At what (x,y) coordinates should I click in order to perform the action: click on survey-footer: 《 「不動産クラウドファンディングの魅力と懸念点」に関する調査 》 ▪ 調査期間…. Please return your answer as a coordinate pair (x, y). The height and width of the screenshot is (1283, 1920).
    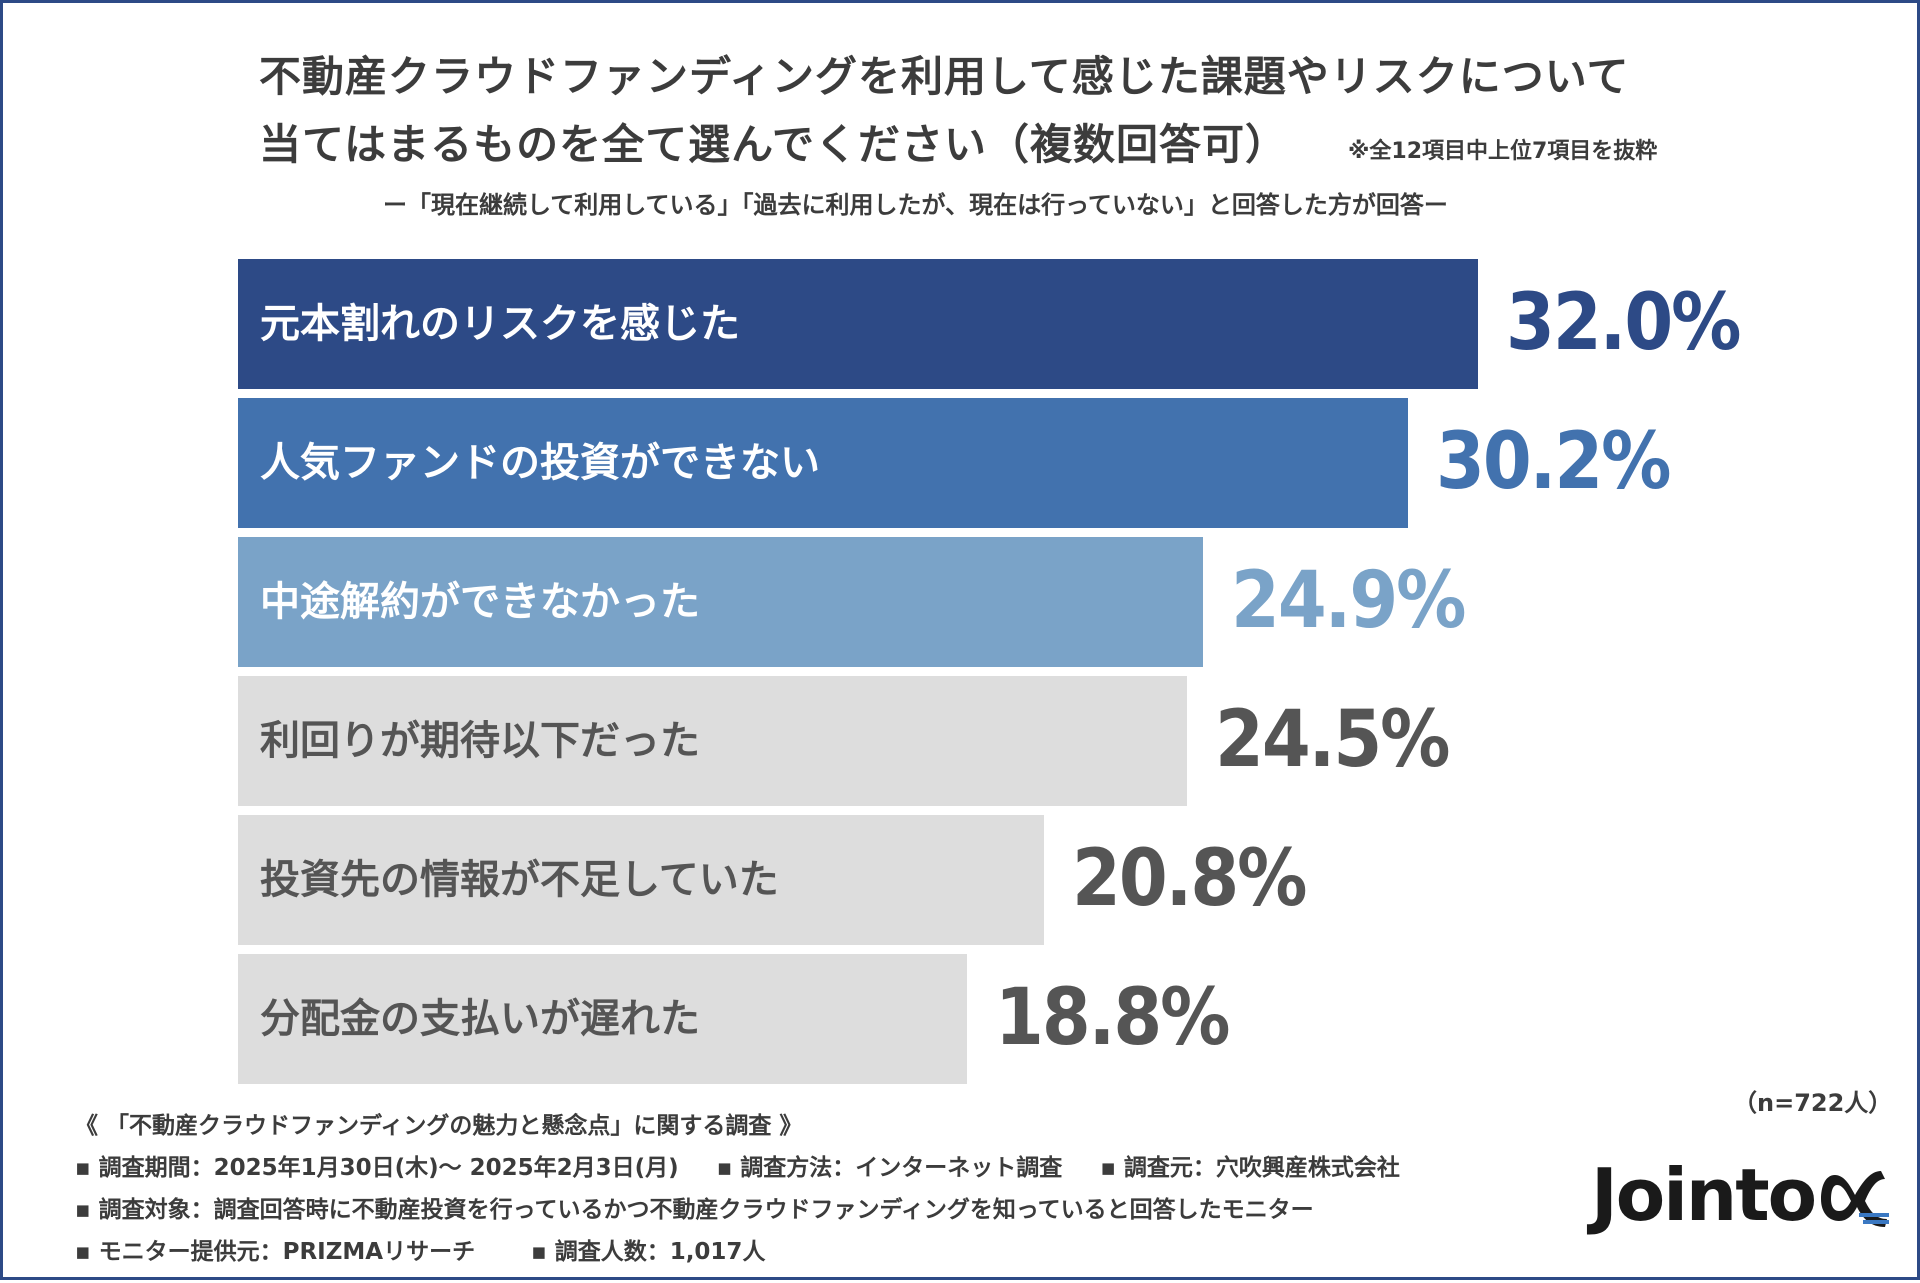
    Looking at the image, I should click on (756, 1189).